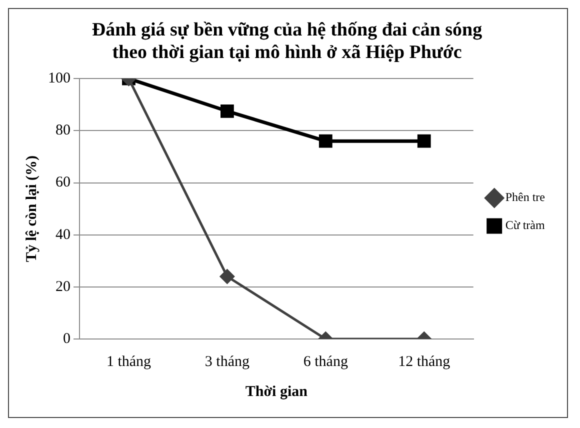  I want to click on y-tick-label: 0, so click(66, 338).